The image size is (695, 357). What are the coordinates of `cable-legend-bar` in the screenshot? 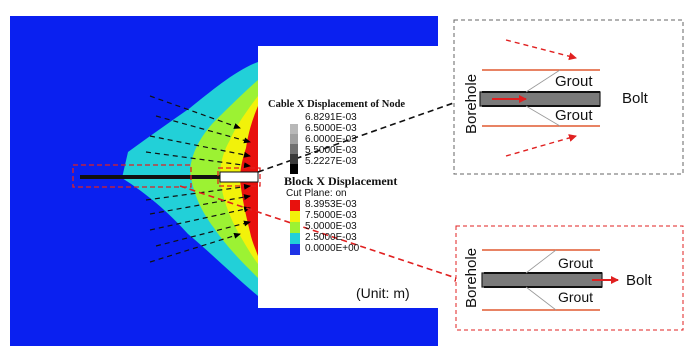 It's located at (294, 149).